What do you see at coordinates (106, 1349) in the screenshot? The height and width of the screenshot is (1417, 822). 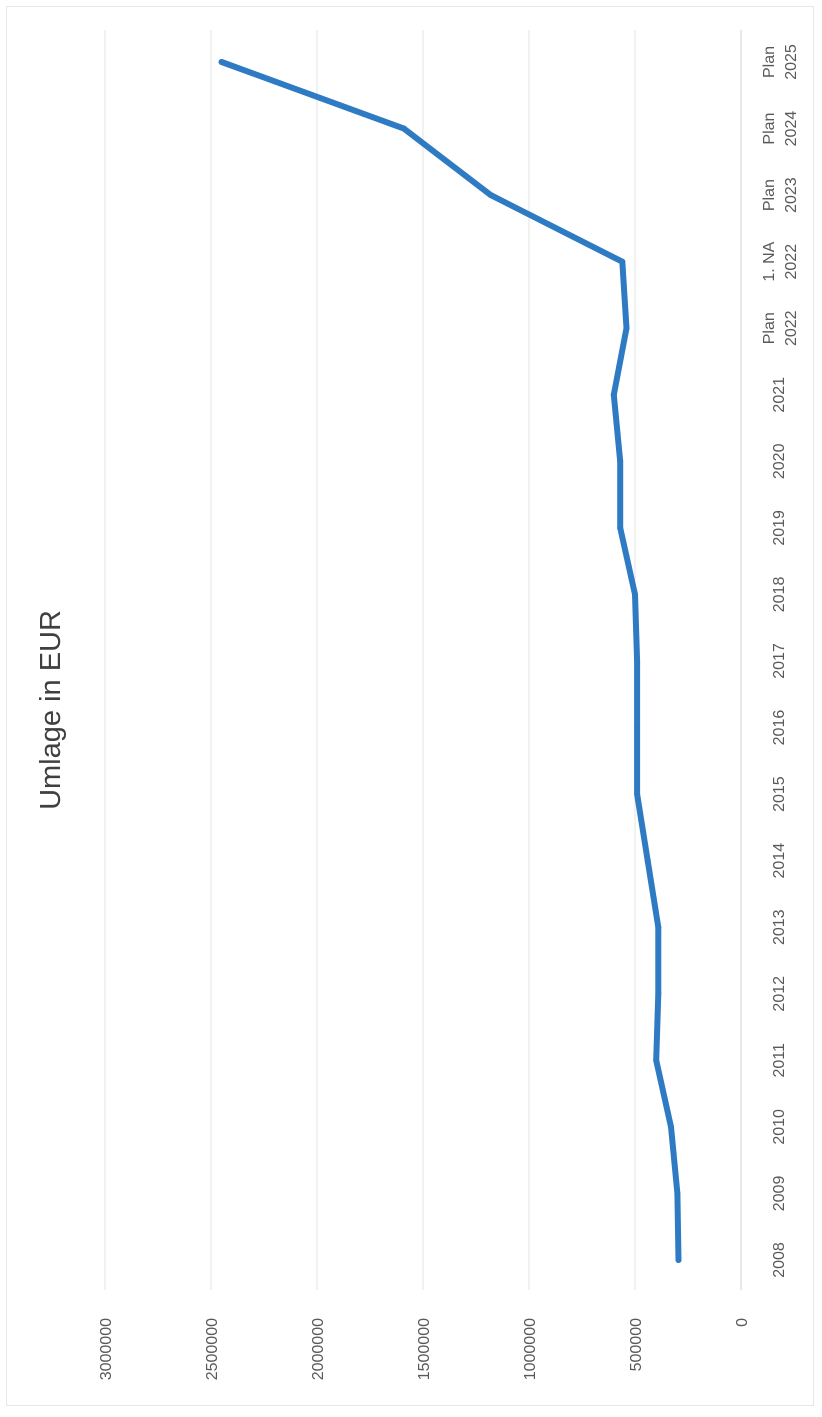 I see `value-tick-label: 3000000` at bounding box center [106, 1349].